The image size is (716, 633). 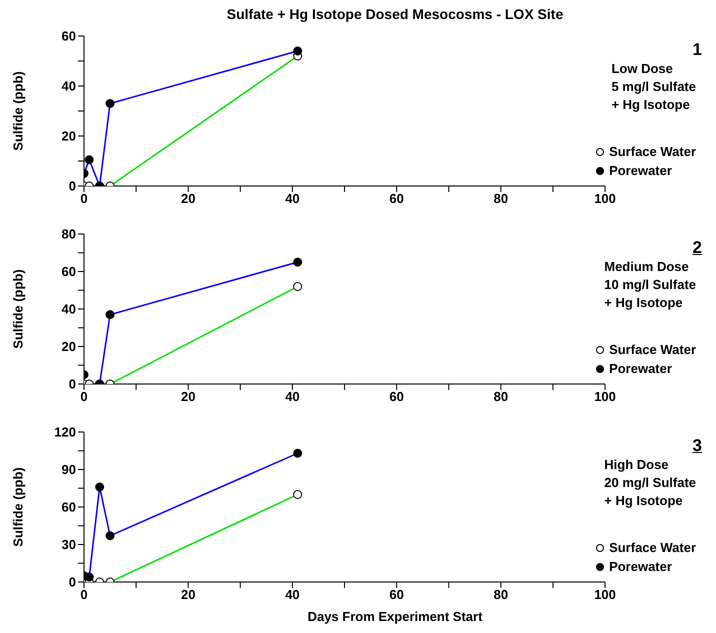 What do you see at coordinates (647, 267) in the screenshot?
I see `annotation: Medium Dose` at bounding box center [647, 267].